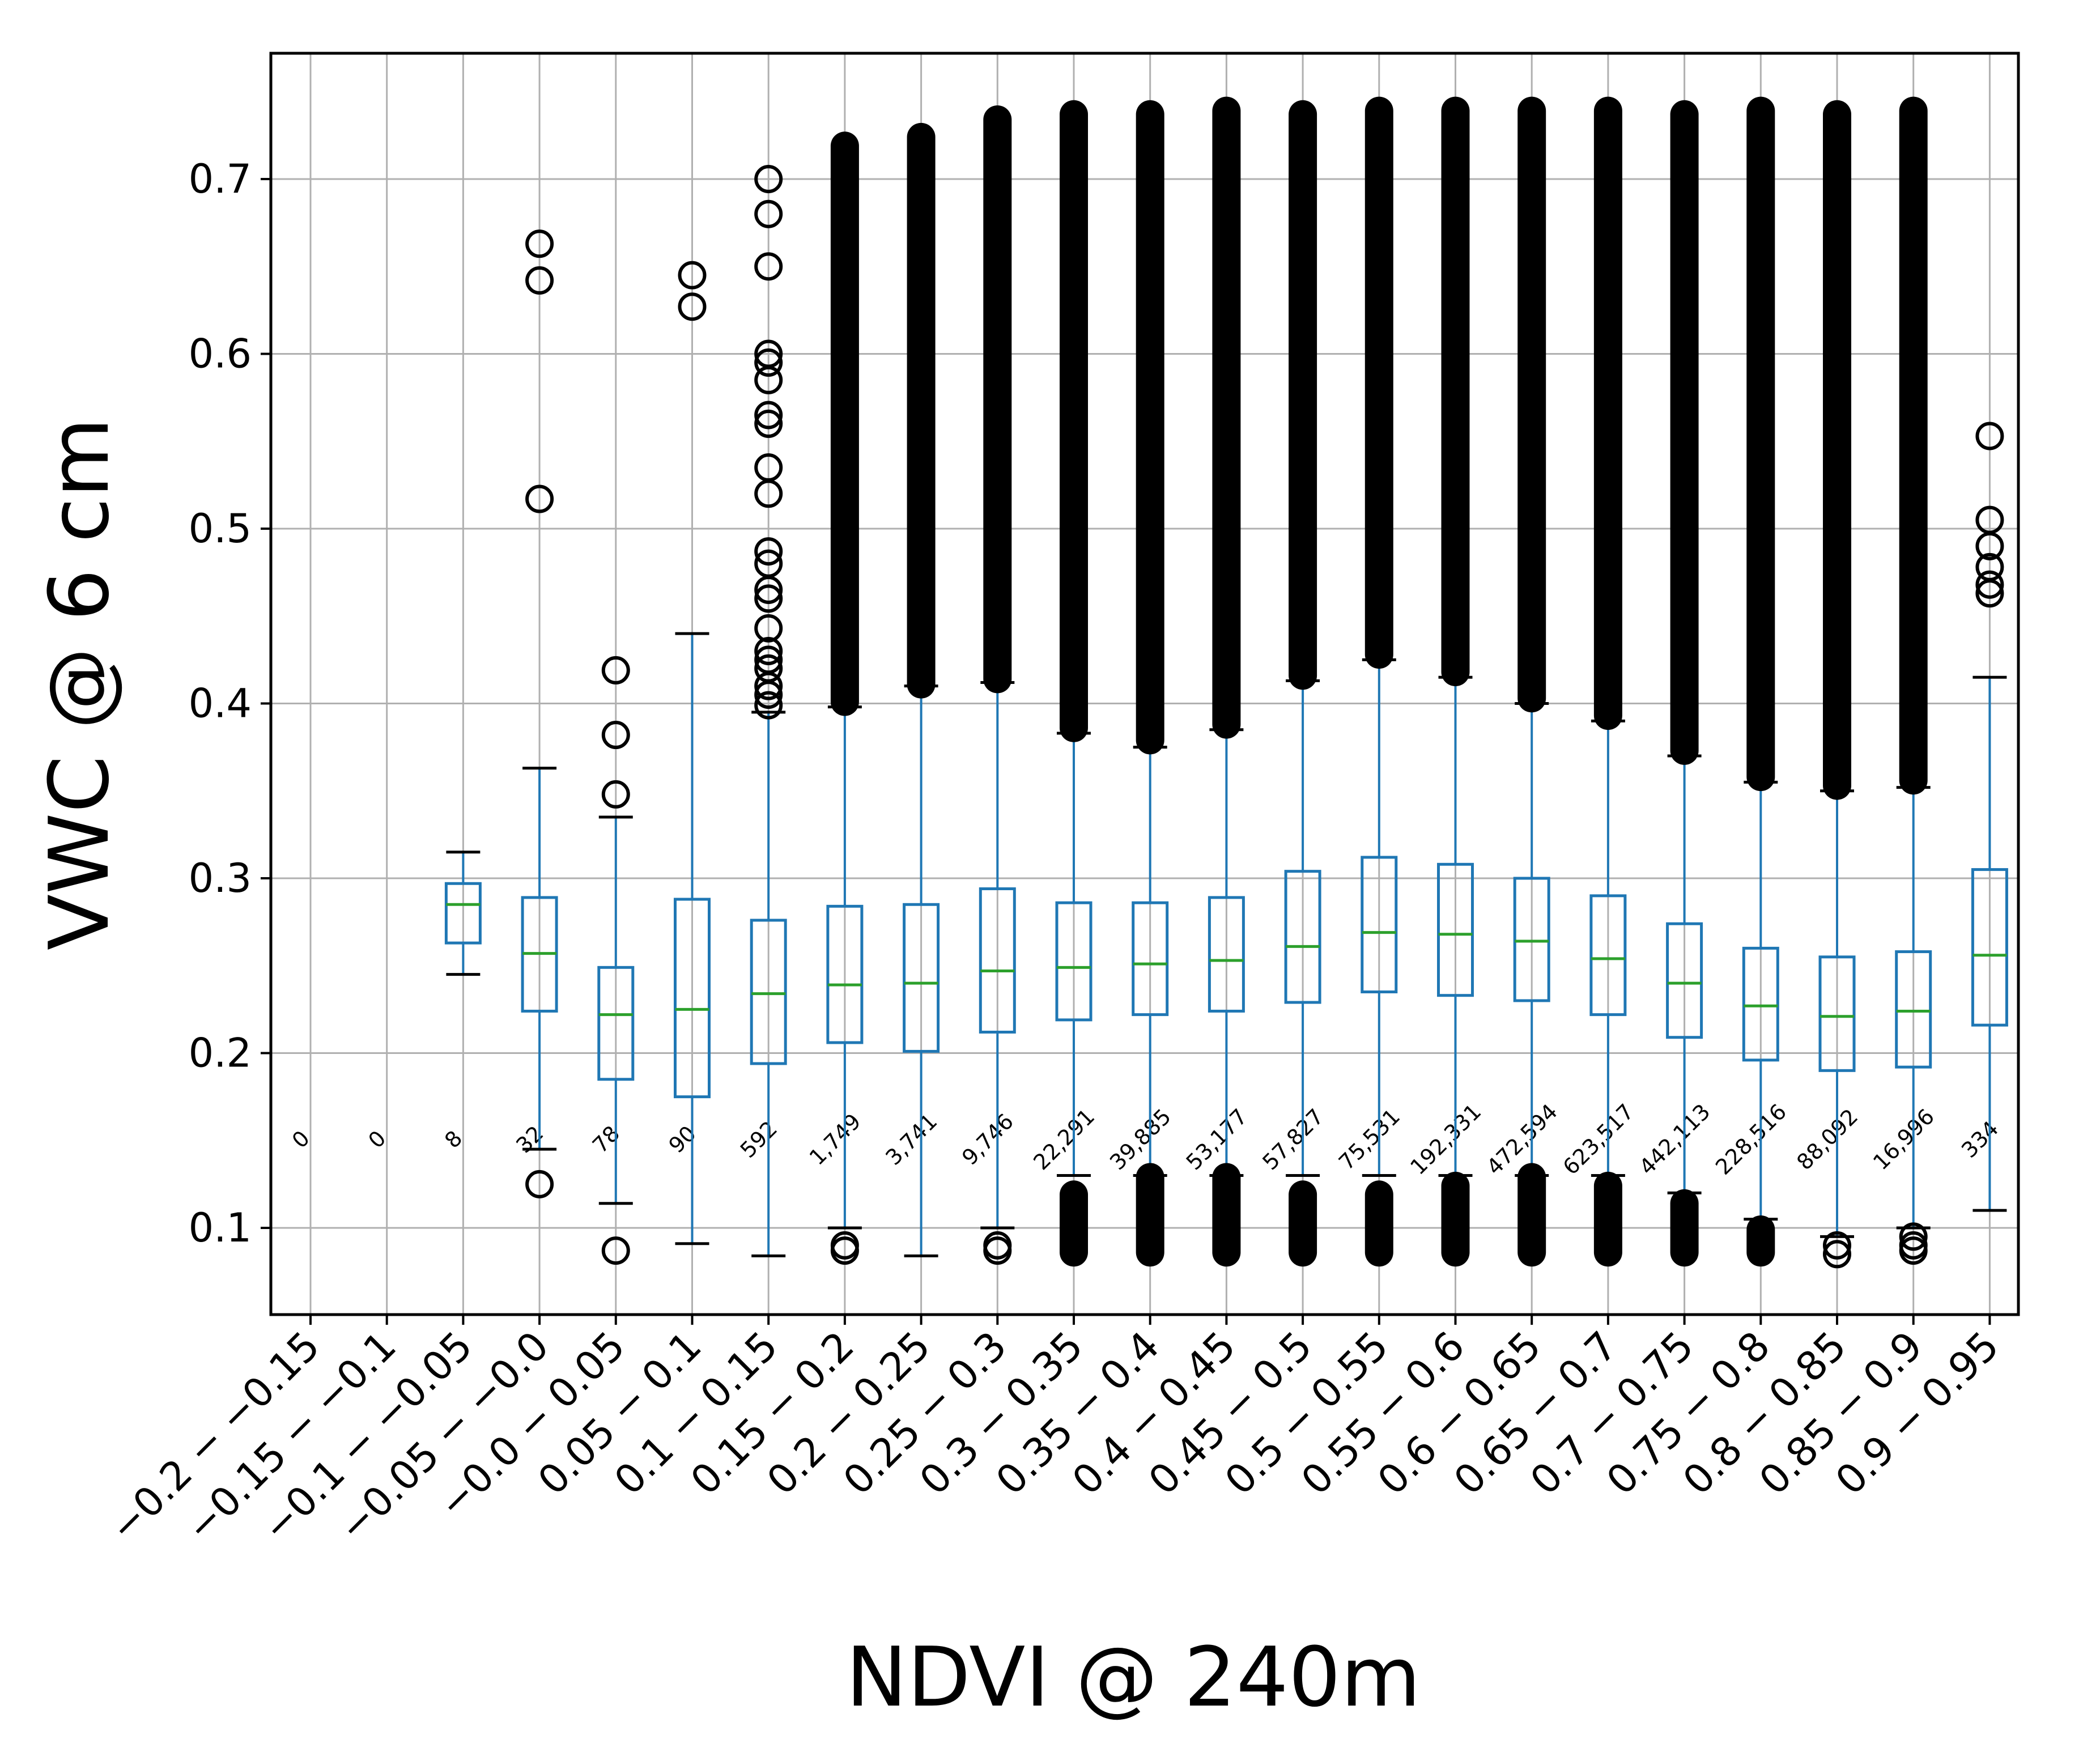 The height and width of the screenshot is (1756, 2100). Describe the element at coordinates (1827, 1139) in the screenshot. I see `count-label: 88,092` at that location.